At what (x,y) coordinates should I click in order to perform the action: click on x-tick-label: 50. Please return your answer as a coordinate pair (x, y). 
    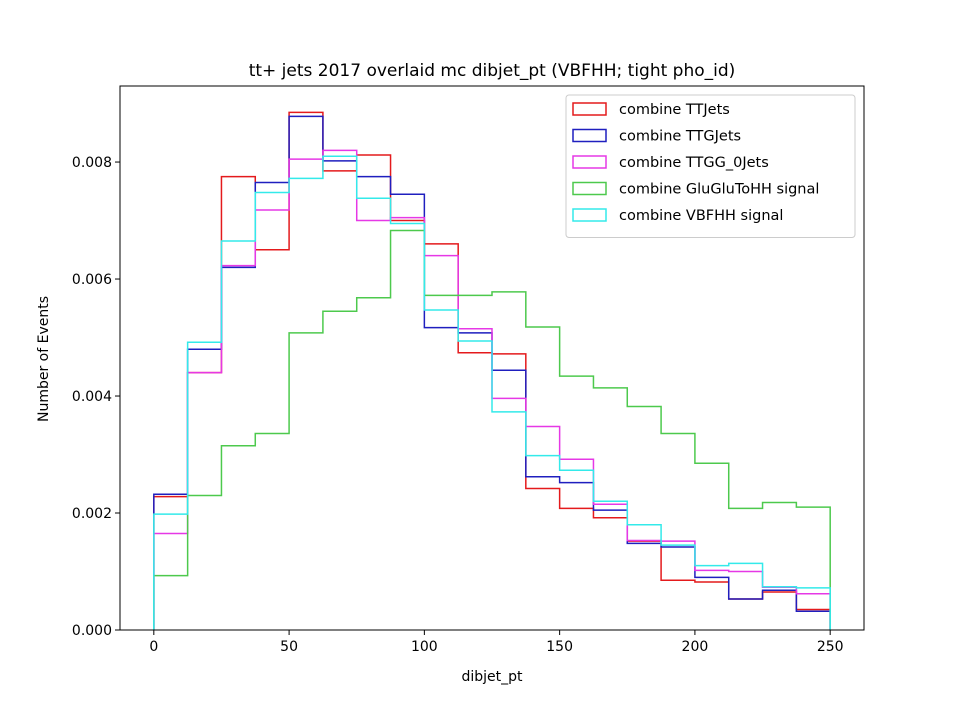
    Looking at the image, I should click on (289, 647).